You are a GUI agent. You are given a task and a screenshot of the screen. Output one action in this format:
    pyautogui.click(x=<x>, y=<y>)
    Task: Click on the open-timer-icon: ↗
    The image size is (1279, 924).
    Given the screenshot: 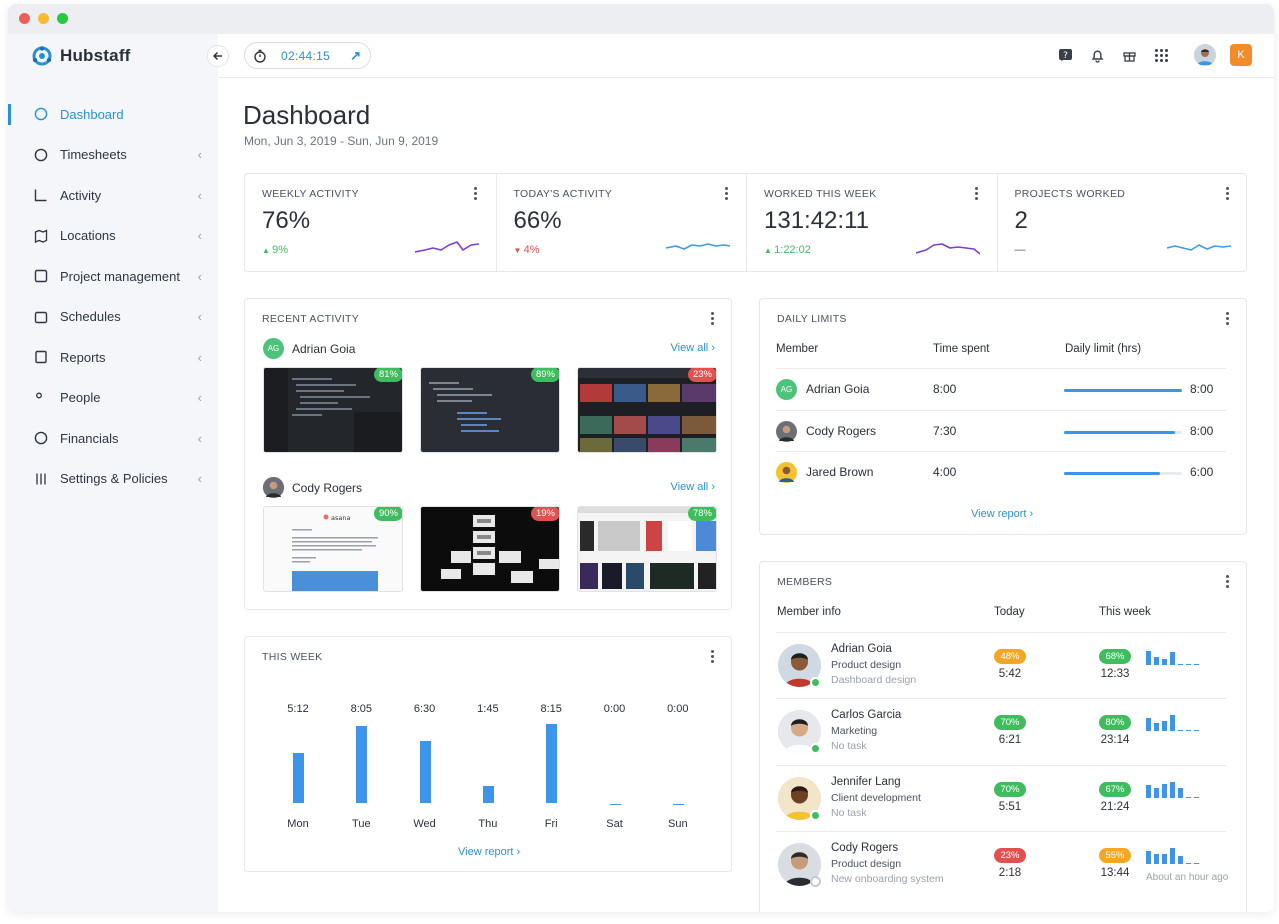 What is the action you would take?
    pyautogui.click(x=355, y=55)
    